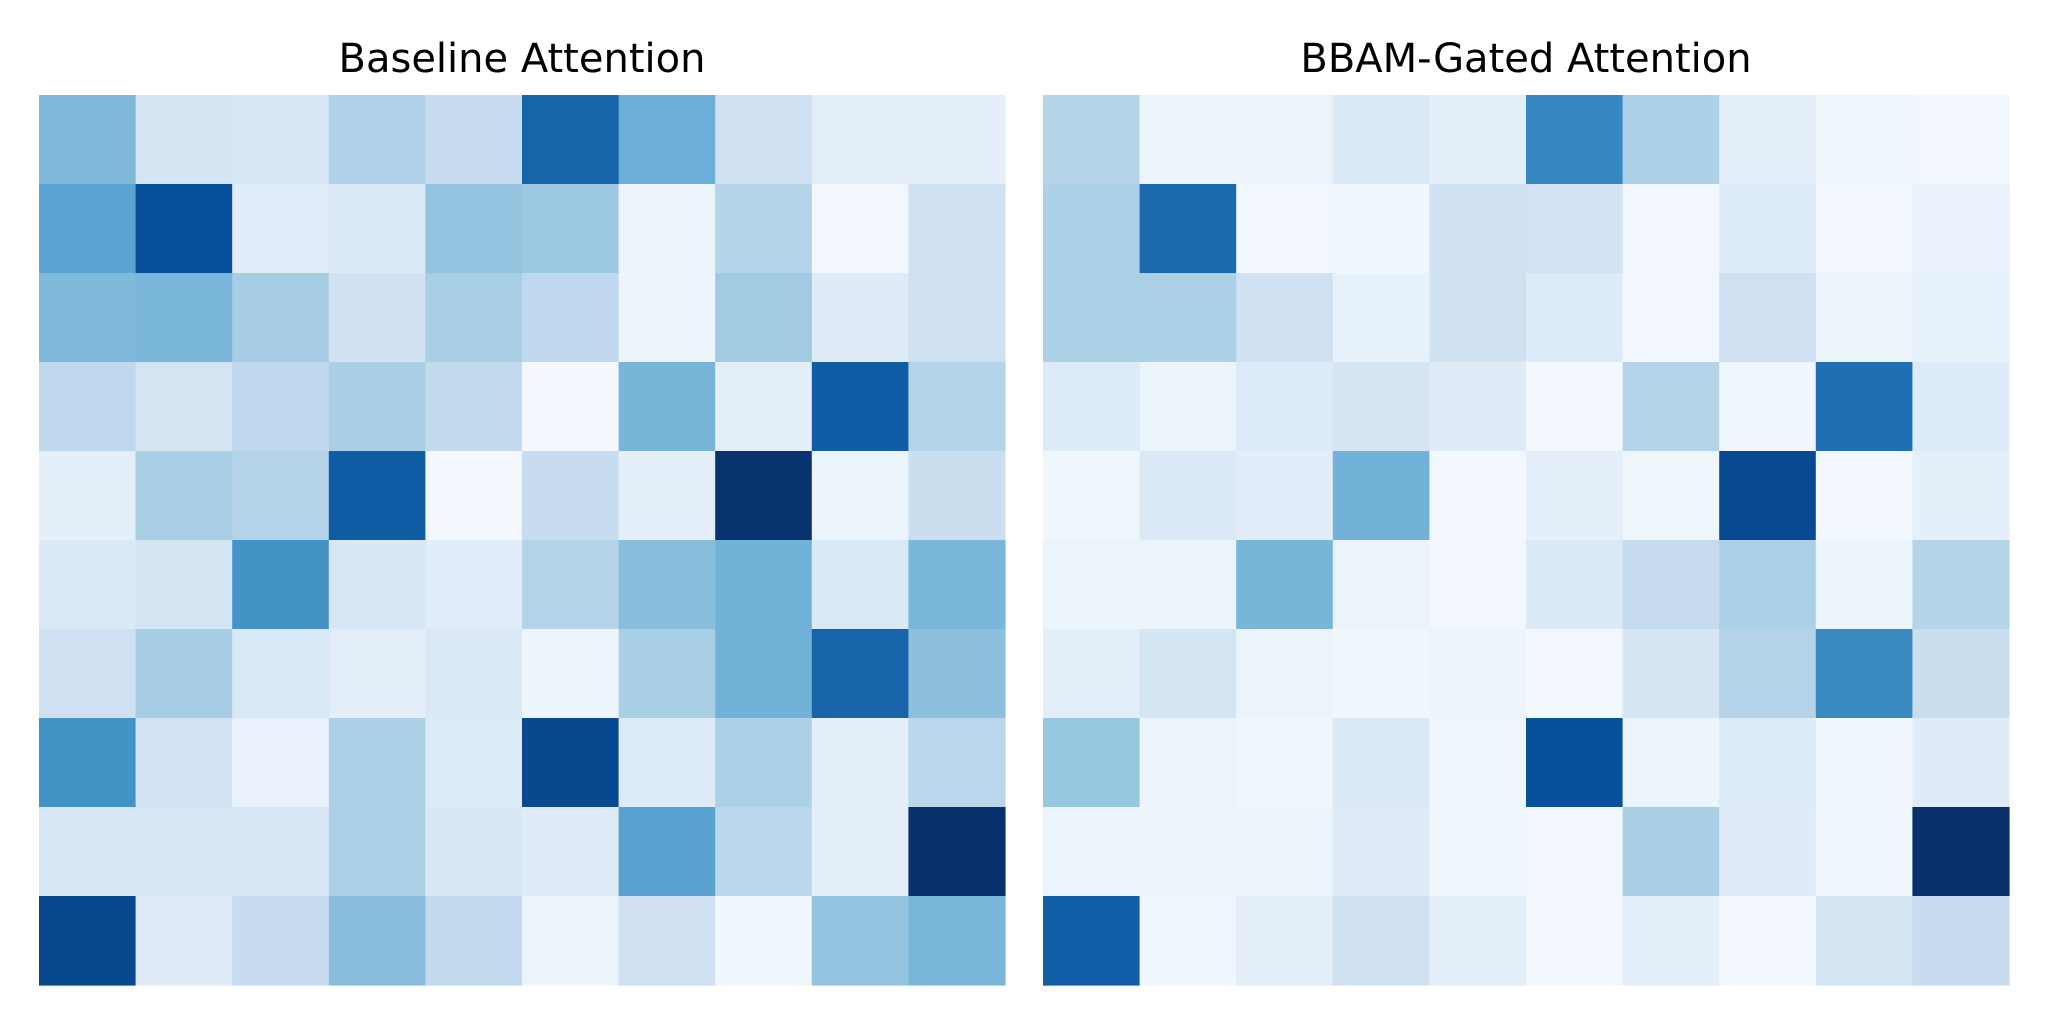  What do you see at coordinates (1671, 318) in the screenshot?
I see `heatmap-cell-r2-c6` at bounding box center [1671, 318].